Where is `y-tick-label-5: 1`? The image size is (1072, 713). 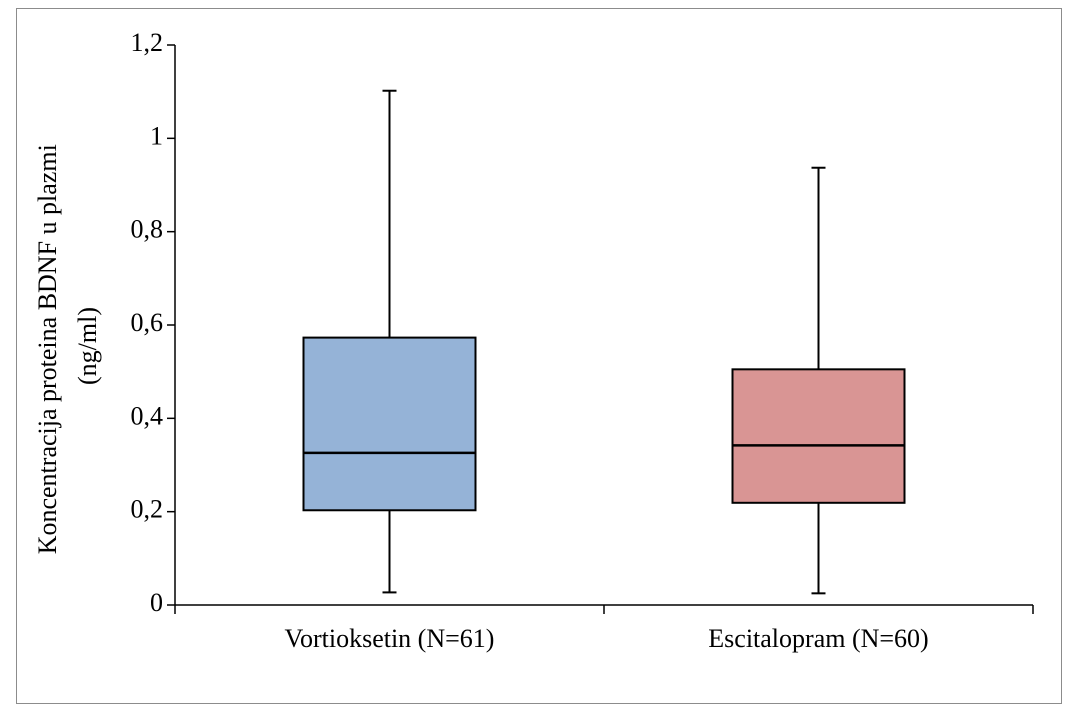 y-tick-label-5: 1 is located at coordinates (156, 135).